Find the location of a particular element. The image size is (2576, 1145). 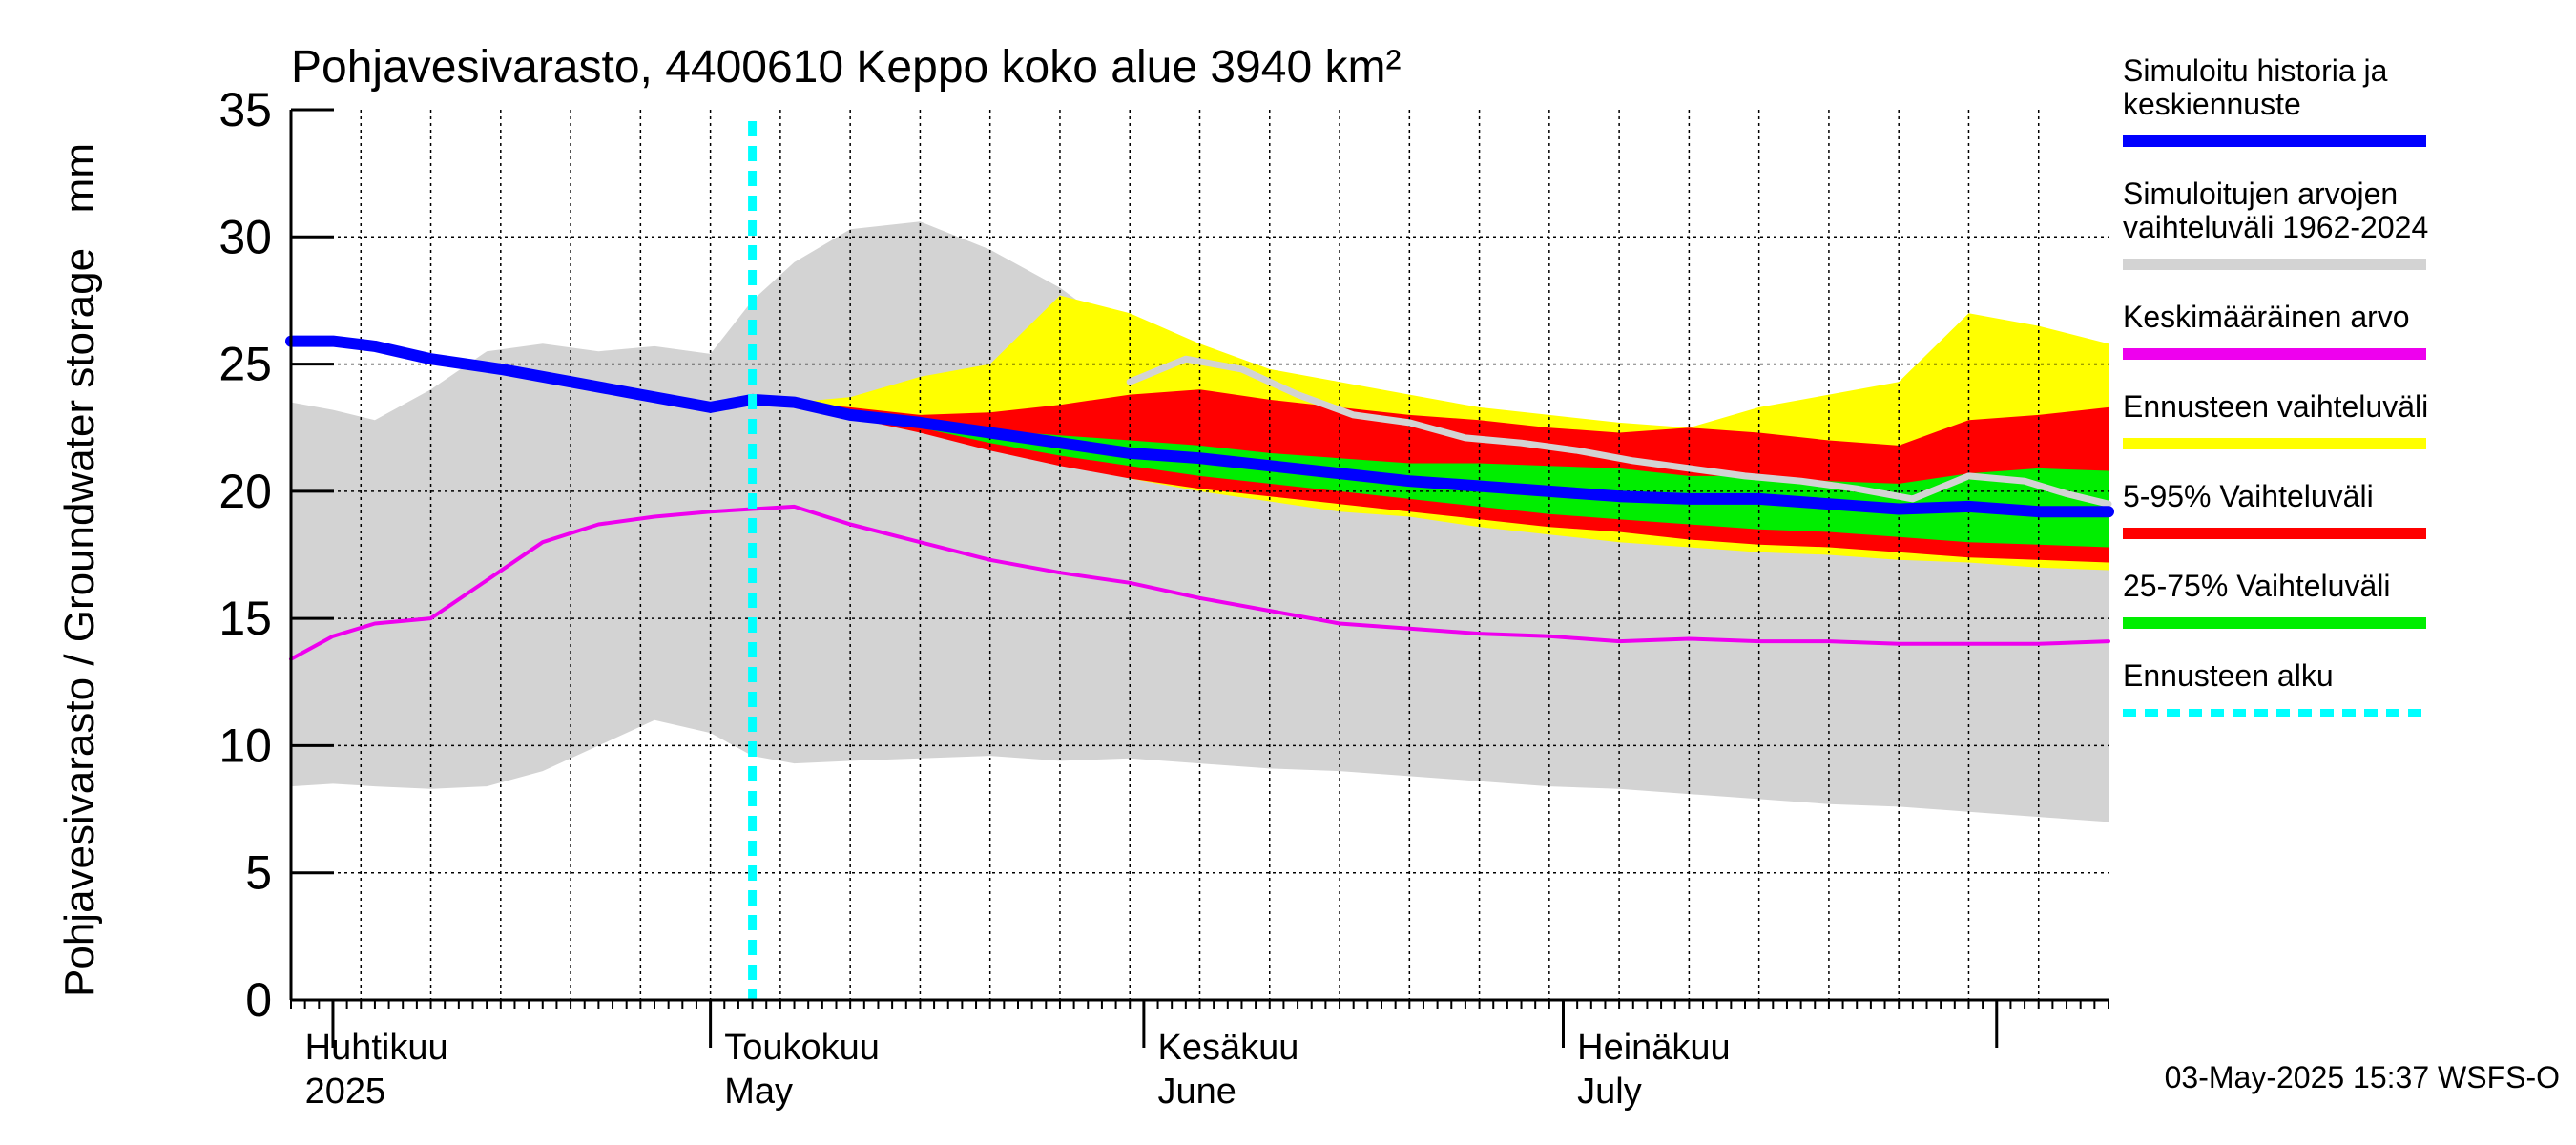

y-tick-label: 15 is located at coordinates (245, 618).